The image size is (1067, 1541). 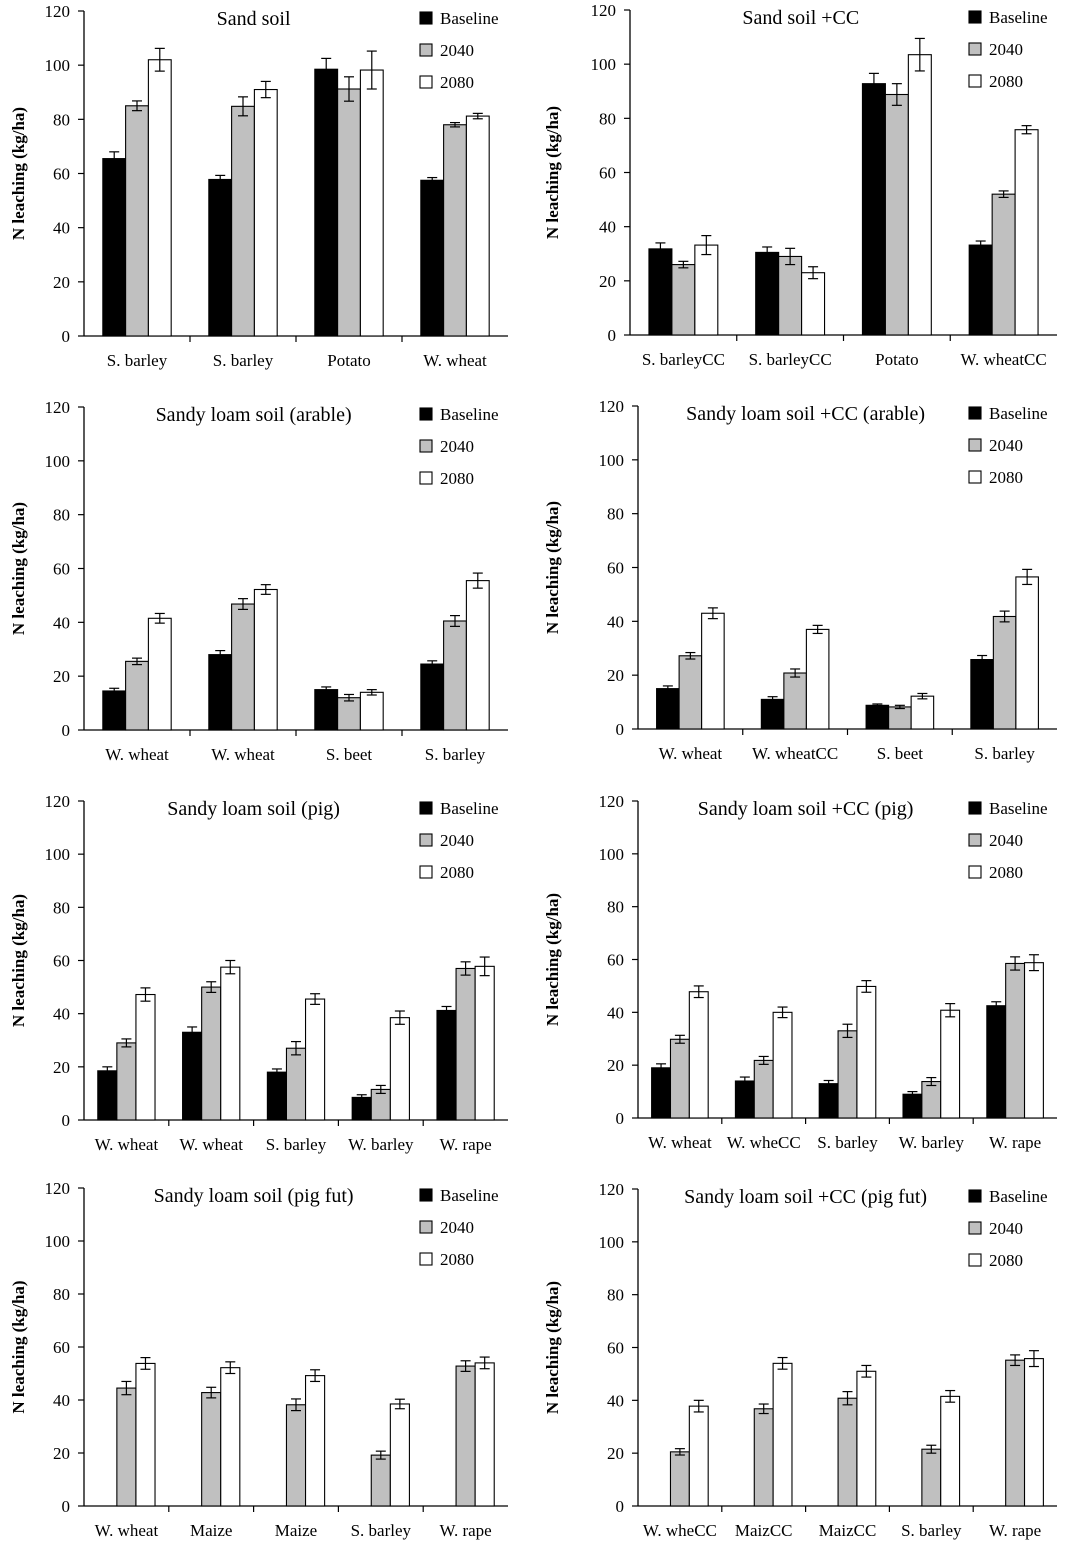 I want to click on category-label: S. barley, so click(x=847, y=1142).